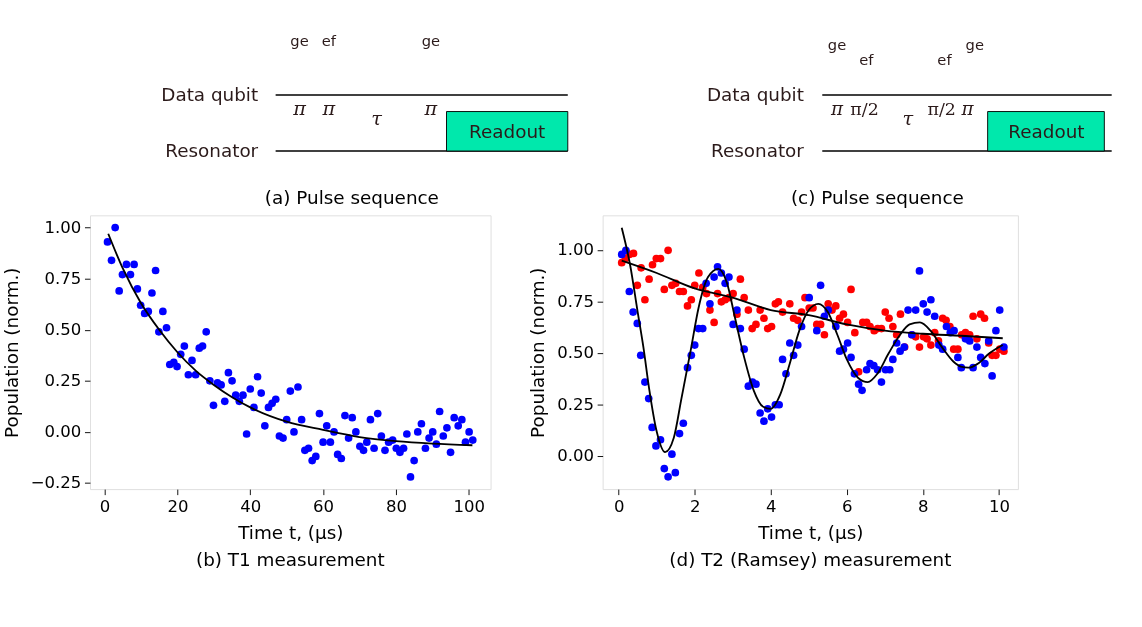 This screenshot has width=1142, height=627. I want to click on x-tick-label: 2, so click(695, 506).